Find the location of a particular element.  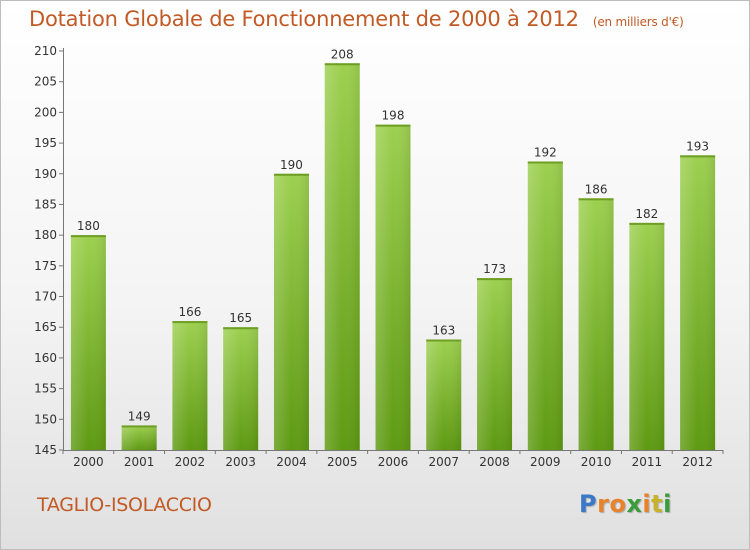

bar-top-edge-2006 is located at coordinates (393, 125).